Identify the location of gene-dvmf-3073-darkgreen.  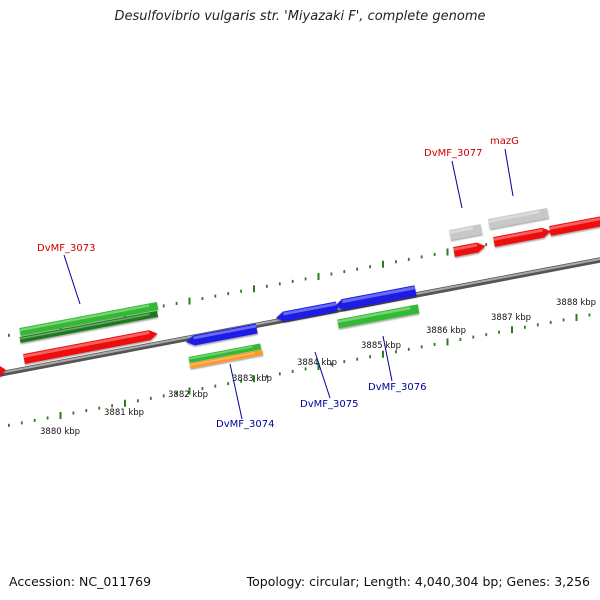
(89, 326).